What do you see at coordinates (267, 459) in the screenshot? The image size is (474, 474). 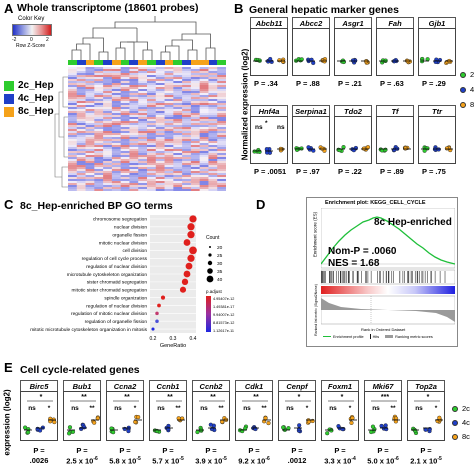 I see `p-value-exponent: -6` at bounding box center [267, 459].